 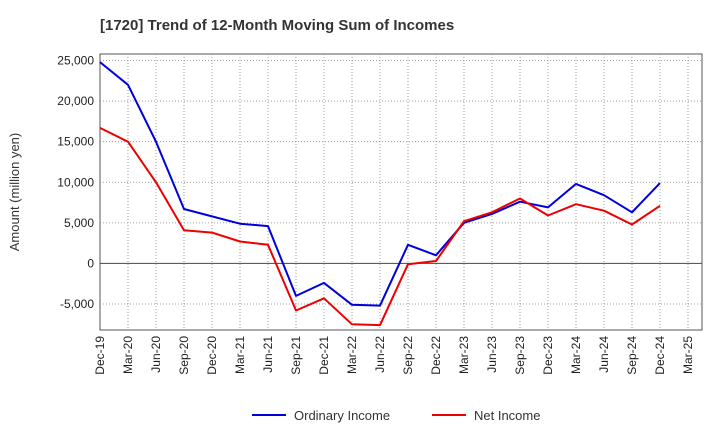 What do you see at coordinates (240, 355) in the screenshot?
I see `x-tick-label: Mar-21` at bounding box center [240, 355].